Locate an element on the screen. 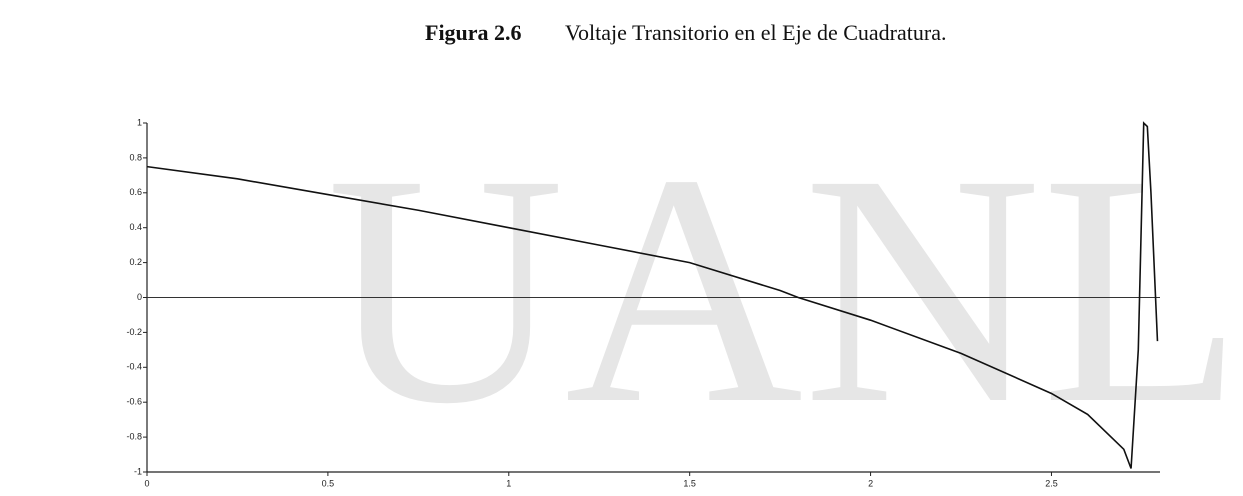  x-tick-label: 2.5 is located at coordinates (1051, 483).